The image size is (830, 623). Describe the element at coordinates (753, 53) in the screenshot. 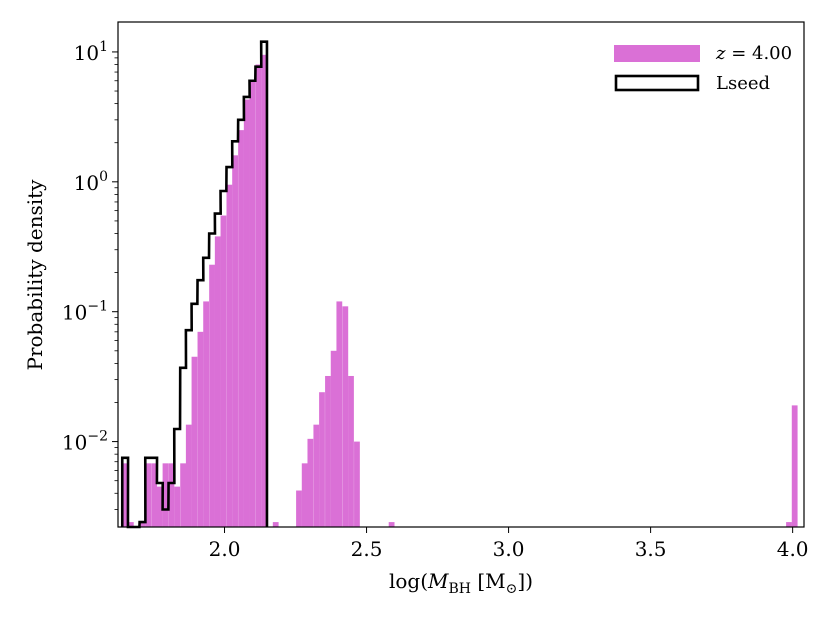

I see `legend-label-z: z = 4.00` at that location.